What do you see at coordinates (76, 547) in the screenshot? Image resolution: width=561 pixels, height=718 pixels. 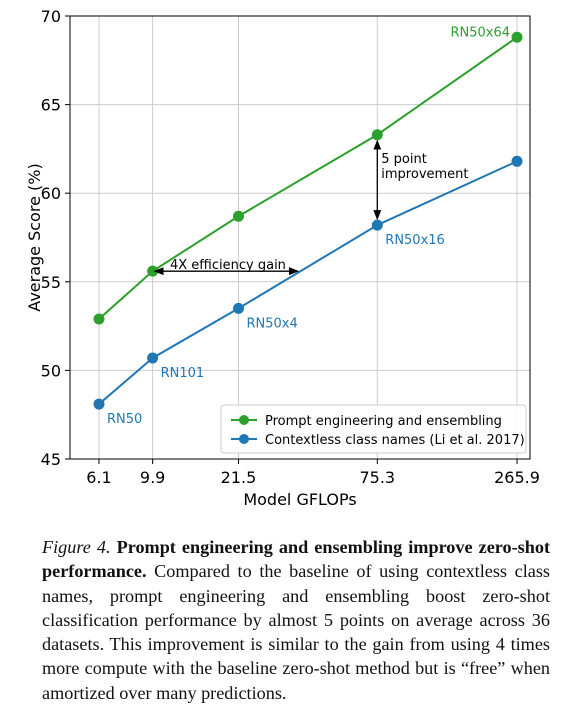 I see `caption-figure-label: Figure 4.` at bounding box center [76, 547].